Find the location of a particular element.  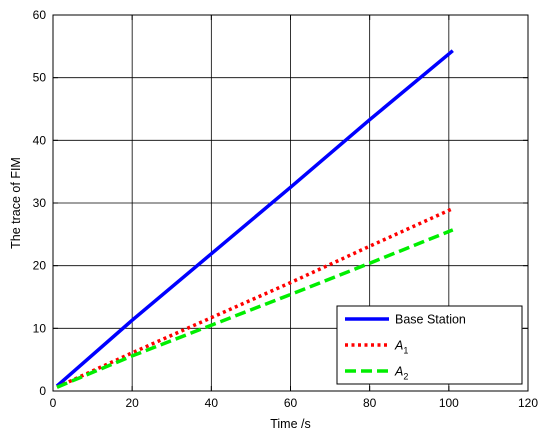

x-tick-label: 60 is located at coordinates (291, 403).